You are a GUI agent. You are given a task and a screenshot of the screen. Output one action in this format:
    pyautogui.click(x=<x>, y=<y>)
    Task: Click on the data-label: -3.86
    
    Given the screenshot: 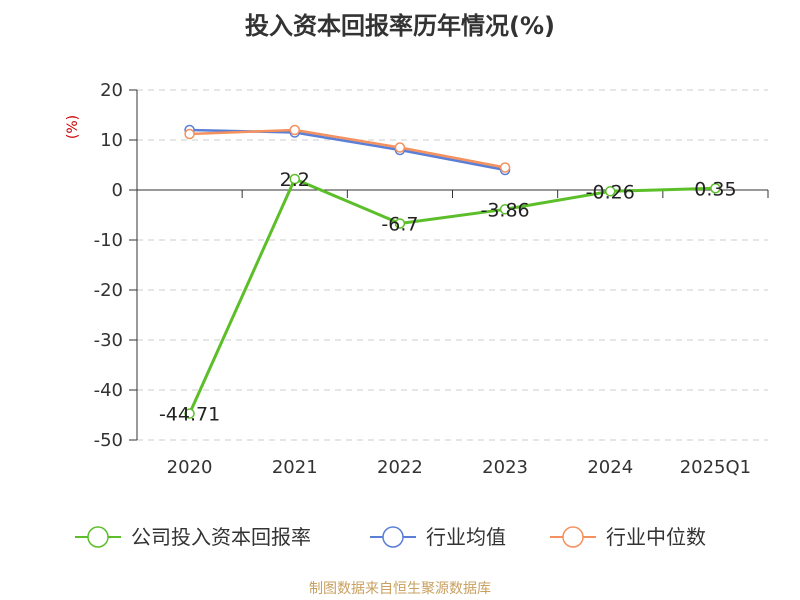 What is the action you would take?
    pyautogui.click(x=504, y=210)
    